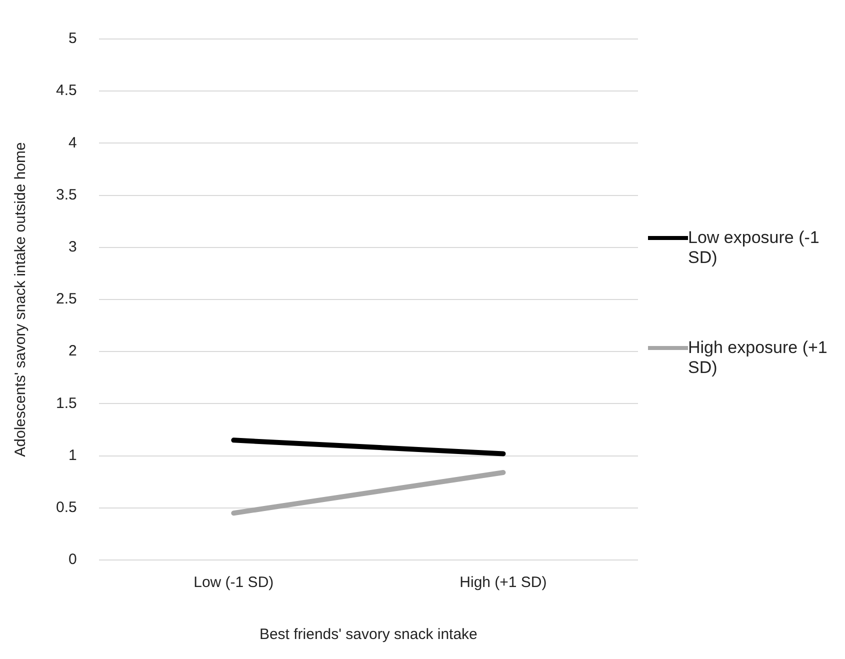 This screenshot has height=659, width=845. I want to click on y-tick-label: 2.5, so click(66, 299).